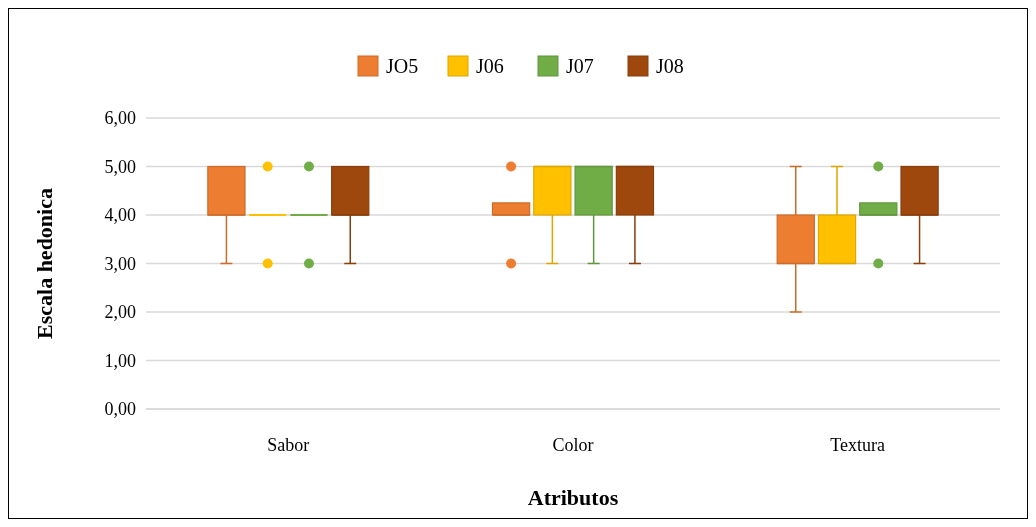  Describe the element at coordinates (44, 263) in the screenshot. I see `y-axis-title: Escala hedonica` at that location.